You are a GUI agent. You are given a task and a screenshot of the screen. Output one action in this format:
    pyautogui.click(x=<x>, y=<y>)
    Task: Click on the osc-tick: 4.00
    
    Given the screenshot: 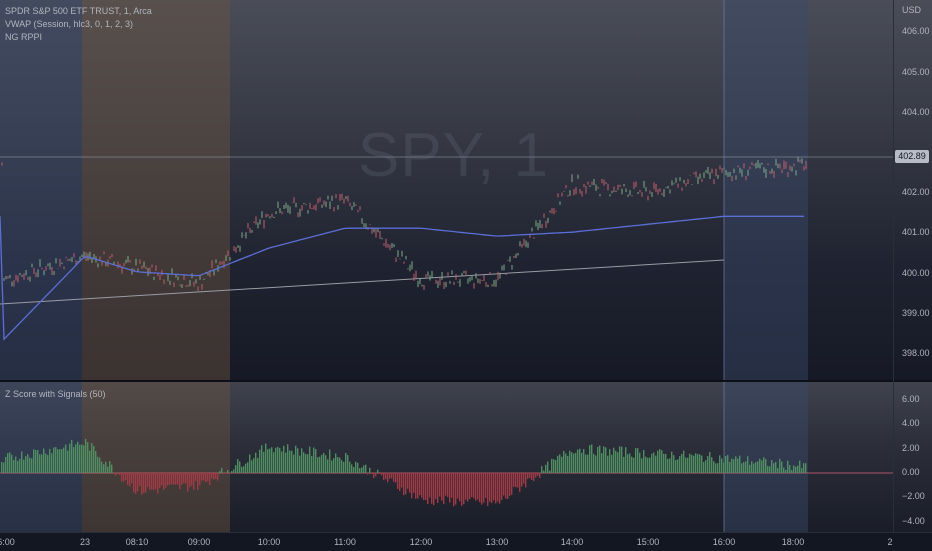 What is the action you would take?
    pyautogui.click(x=911, y=423)
    